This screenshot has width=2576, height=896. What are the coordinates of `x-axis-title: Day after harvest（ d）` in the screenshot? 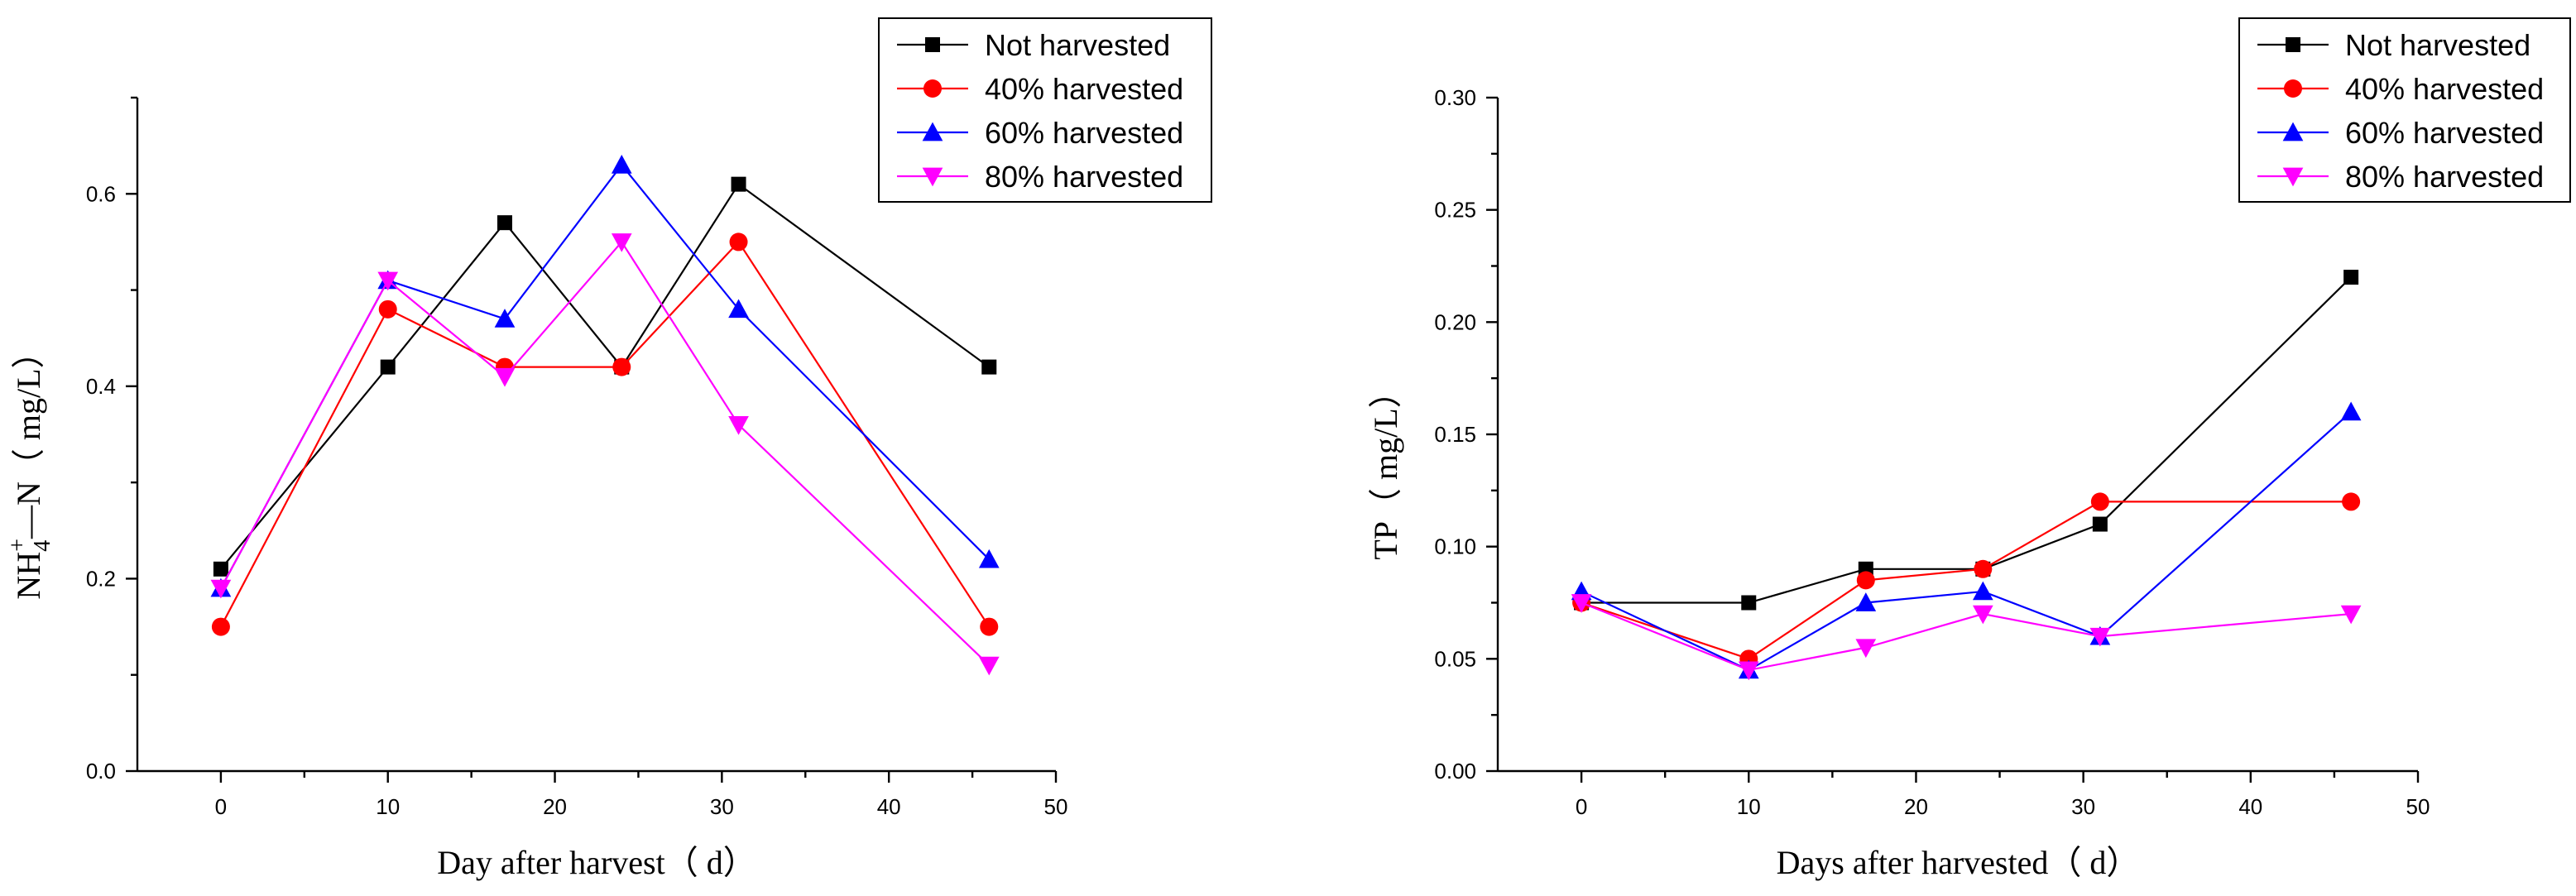 It's located at (597, 863).